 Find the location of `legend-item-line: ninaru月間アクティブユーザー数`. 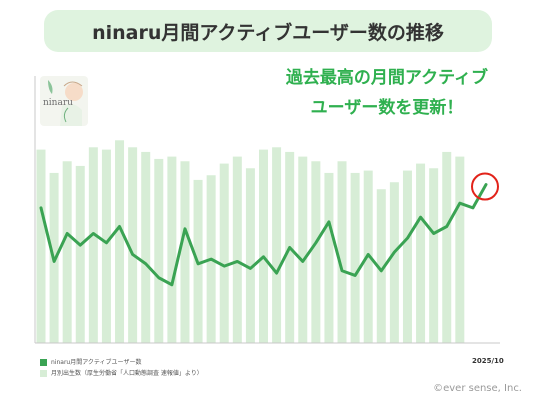

legend-item-line: ninaru月間アクティブユーザー数 is located at coordinates (121, 362).